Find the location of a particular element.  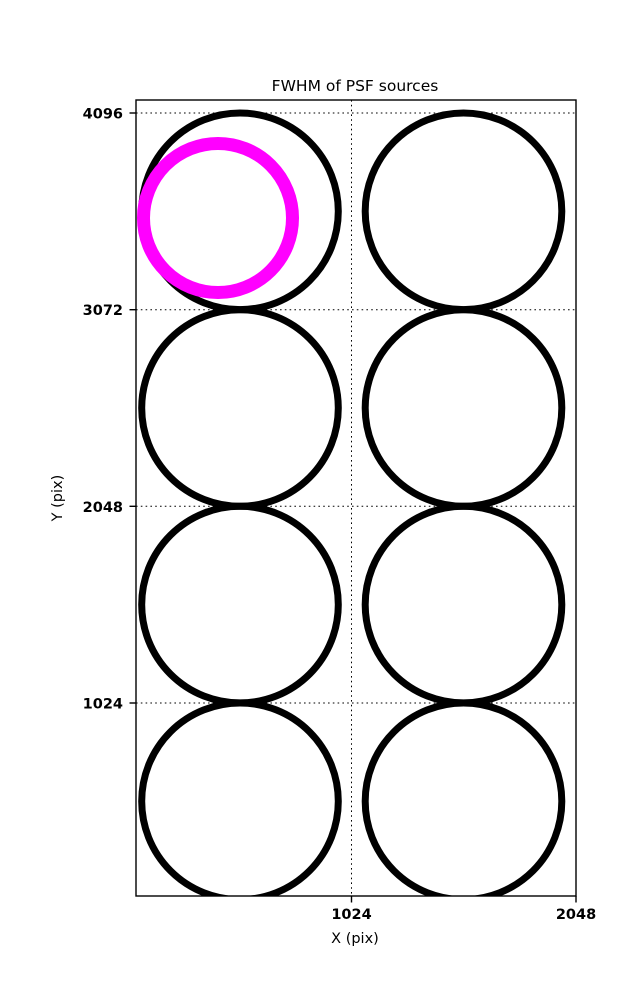

ytick-label-1024: 1024 is located at coordinates (103, 705).